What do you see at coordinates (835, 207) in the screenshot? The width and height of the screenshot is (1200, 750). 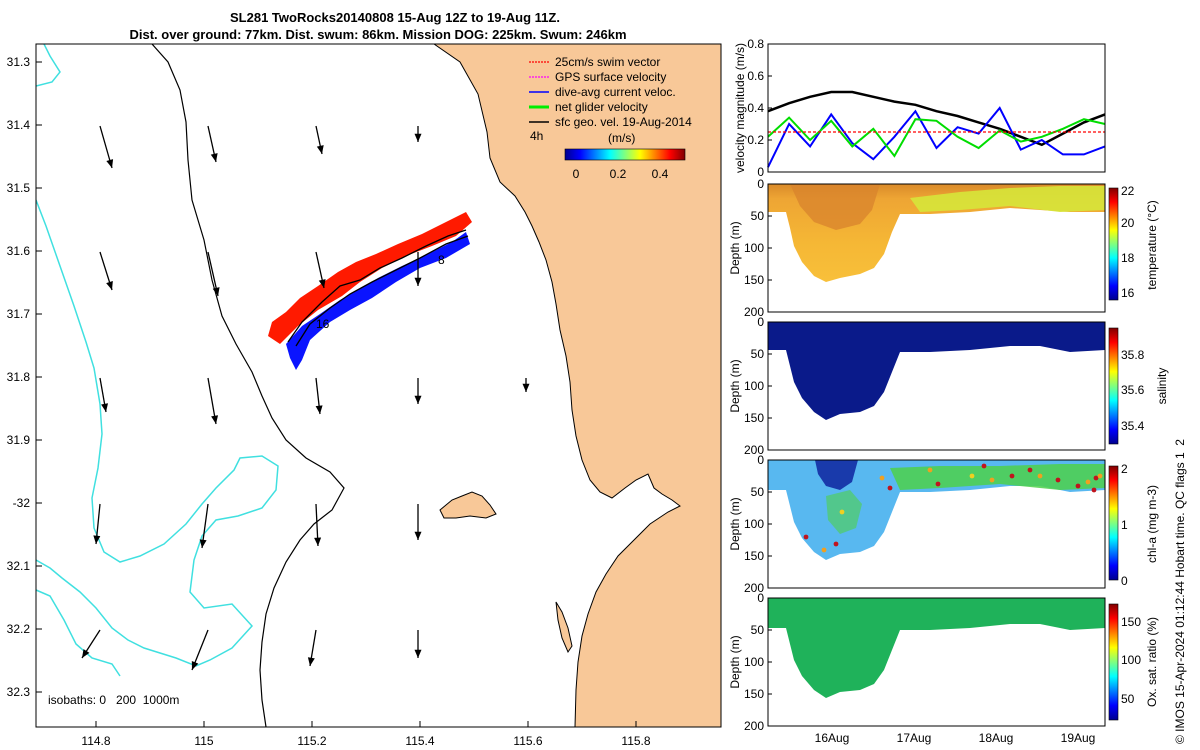 I see `temperature-warm-core` at bounding box center [835, 207].